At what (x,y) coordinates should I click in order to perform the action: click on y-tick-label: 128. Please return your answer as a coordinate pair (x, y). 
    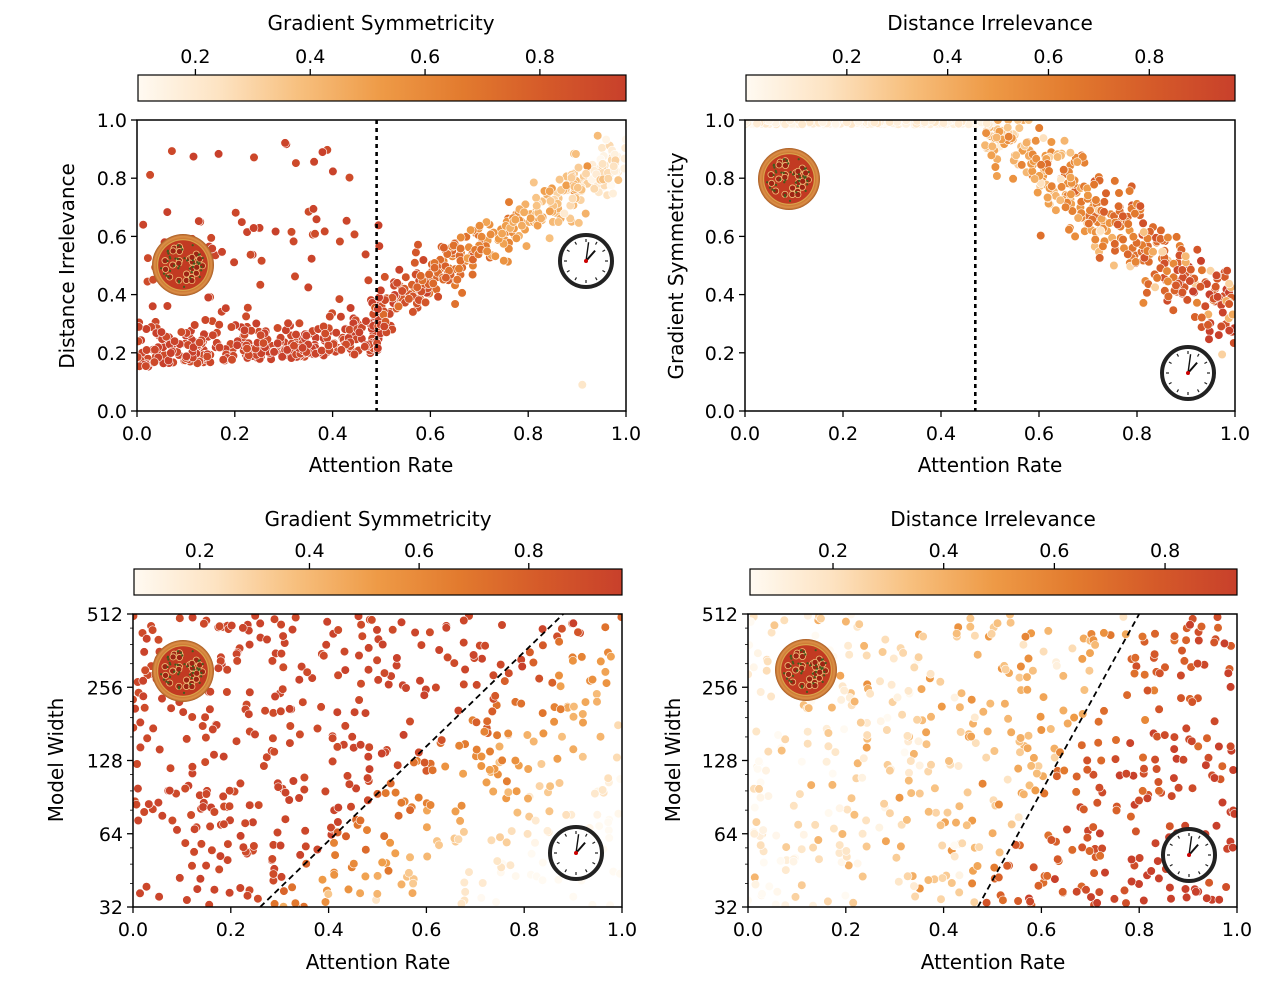
    Looking at the image, I should click on (720, 762).